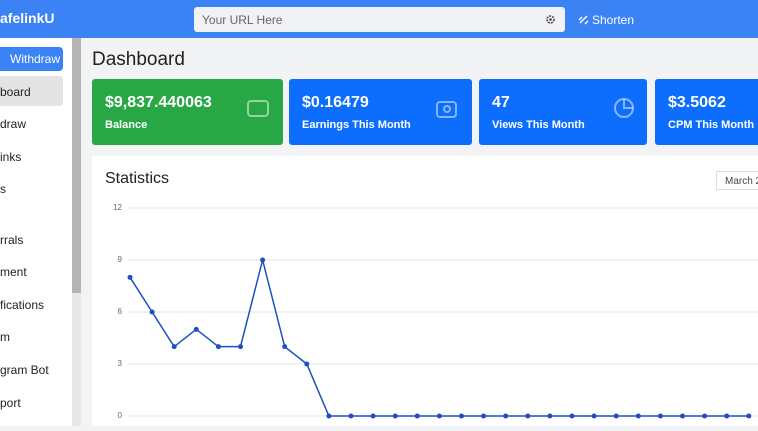 The height and width of the screenshot is (431, 758). Describe the element at coordinates (76, 165) in the screenshot. I see `scrollbar-thumb` at that location.